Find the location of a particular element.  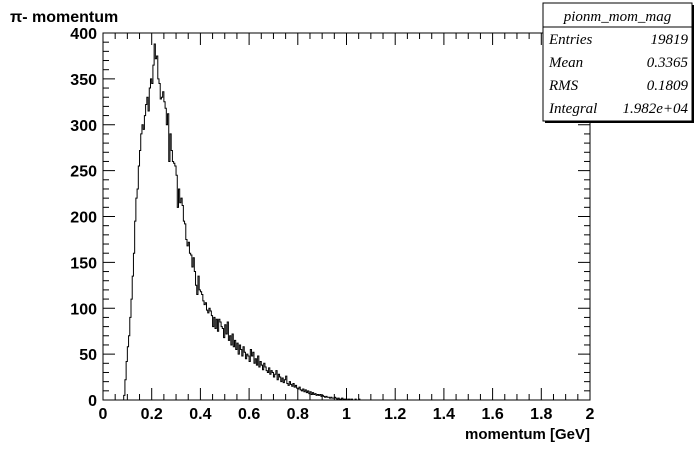

y-tick-label: 350 is located at coordinates (83, 80).